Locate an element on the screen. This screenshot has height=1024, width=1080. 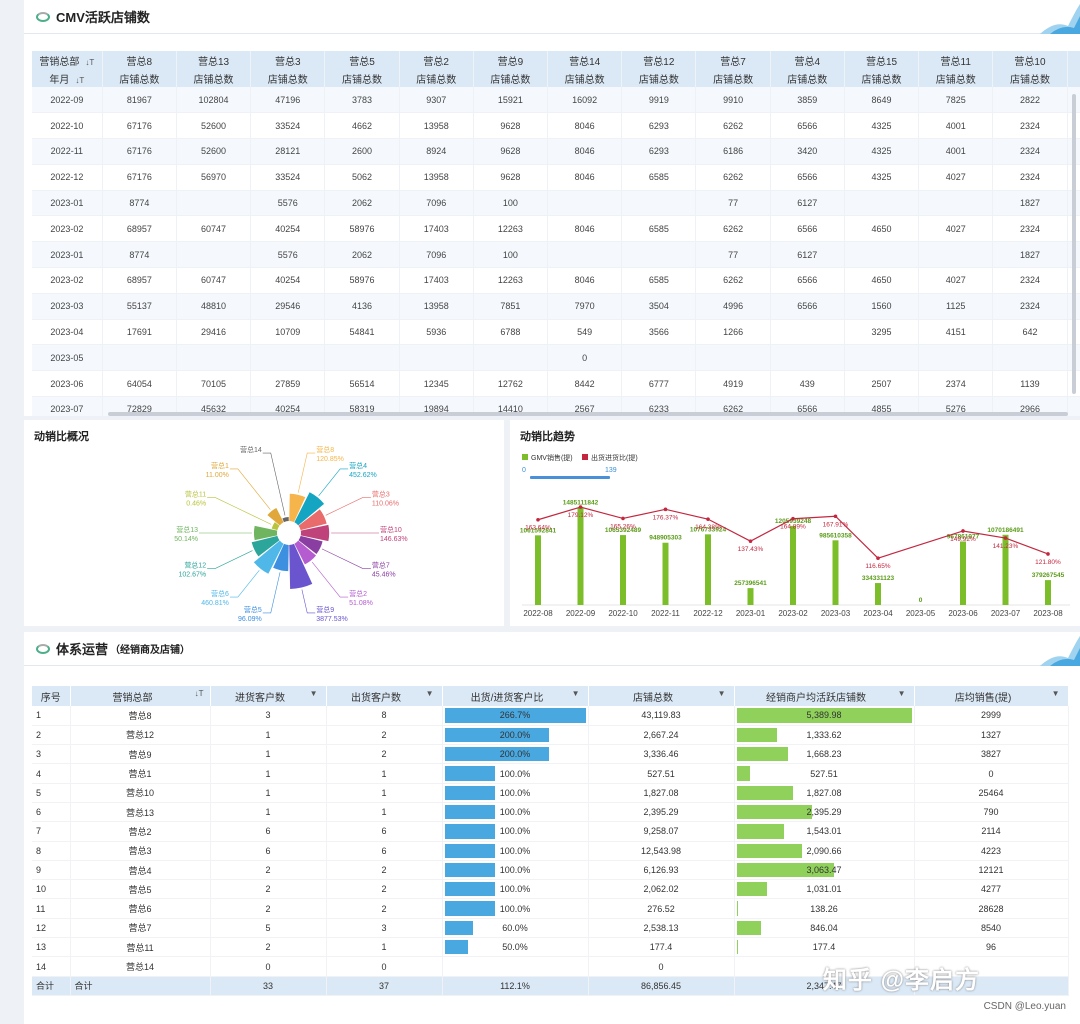
ratio-point-label: 165.26% is located at coordinates (623, 526).